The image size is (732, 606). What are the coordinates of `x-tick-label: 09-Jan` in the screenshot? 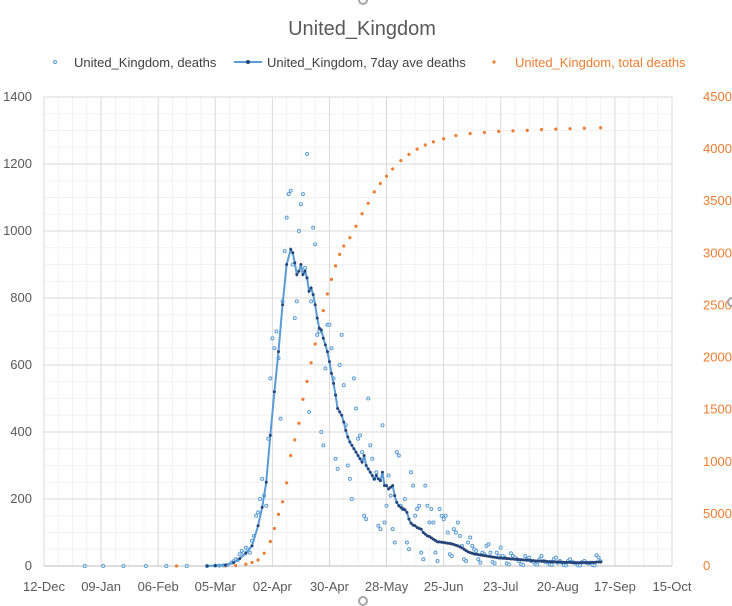 It's located at (101, 586).